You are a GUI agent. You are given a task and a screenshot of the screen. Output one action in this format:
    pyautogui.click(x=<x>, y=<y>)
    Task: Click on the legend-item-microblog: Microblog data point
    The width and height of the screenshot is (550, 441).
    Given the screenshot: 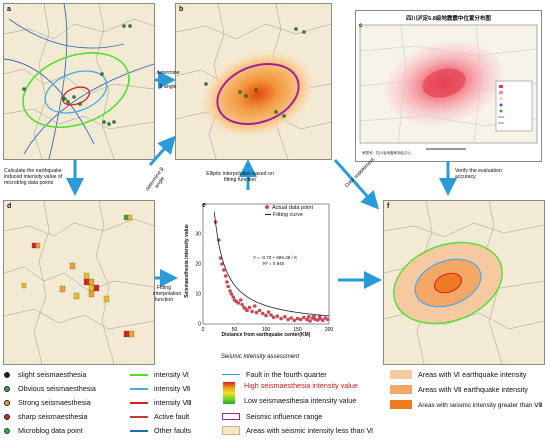 What is the action you would take?
    pyautogui.click(x=43, y=431)
    